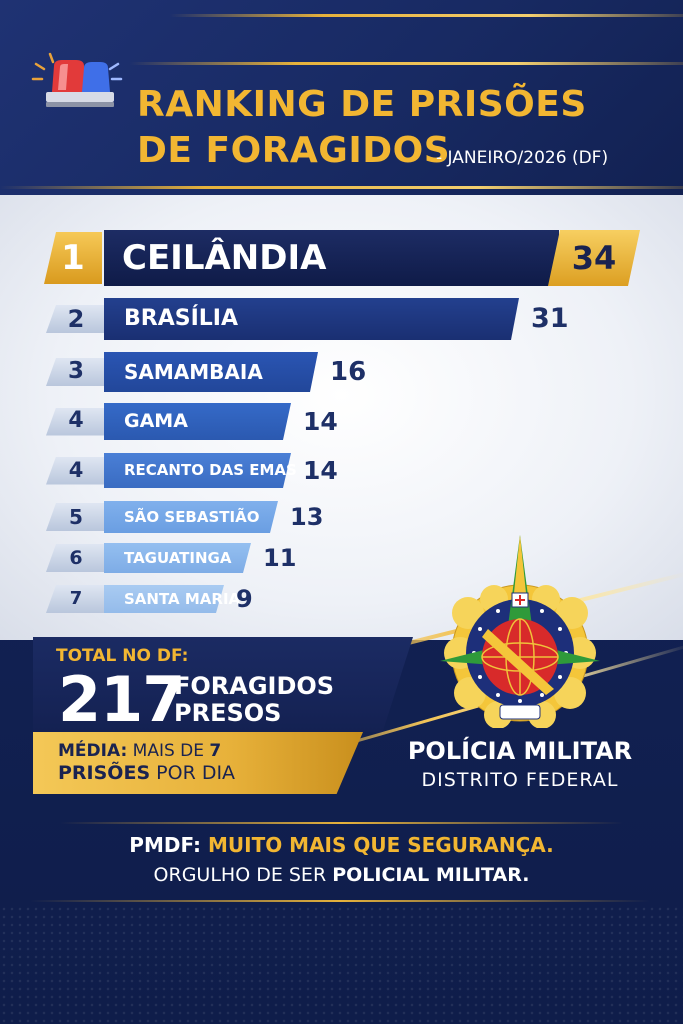 This screenshot has height=1024, width=683. Describe the element at coordinates (243, 875) in the screenshot. I see `footer-pride-text: ORGULHO DE SER` at that location.